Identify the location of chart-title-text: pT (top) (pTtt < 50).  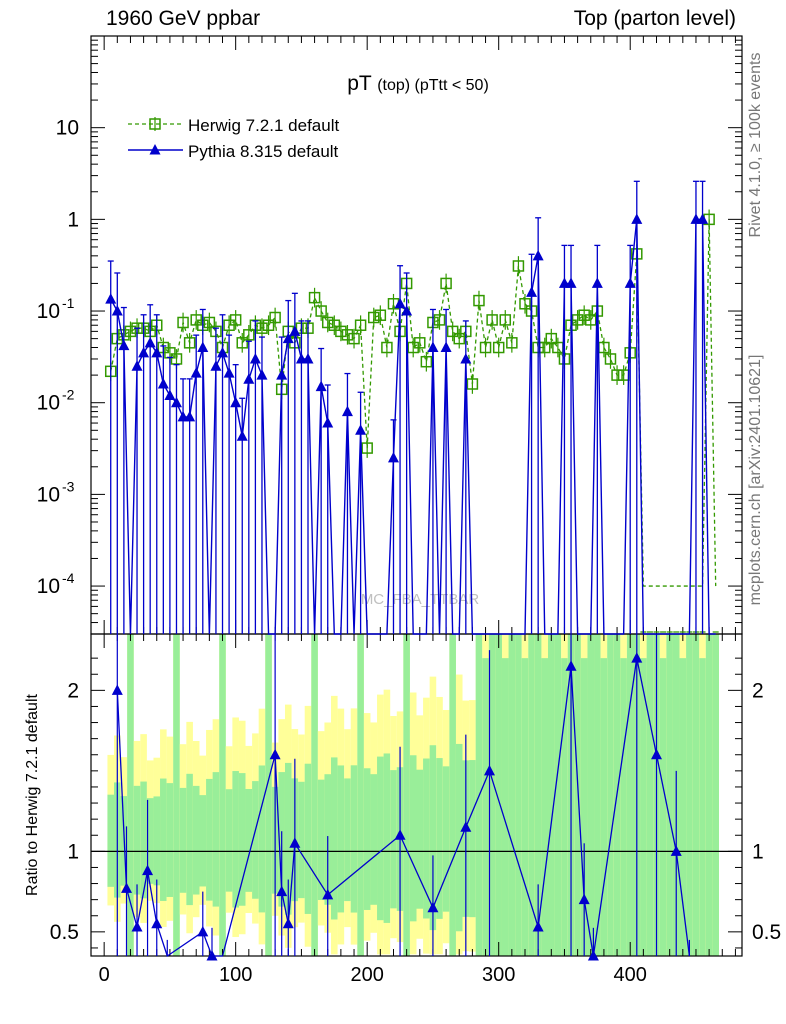
(418, 83).